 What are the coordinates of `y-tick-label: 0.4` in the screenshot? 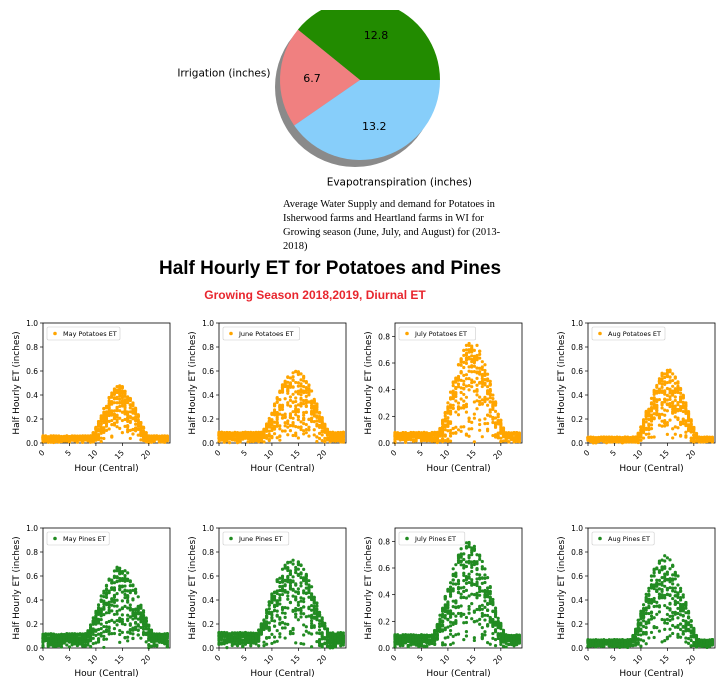 It's located at (32, 600).